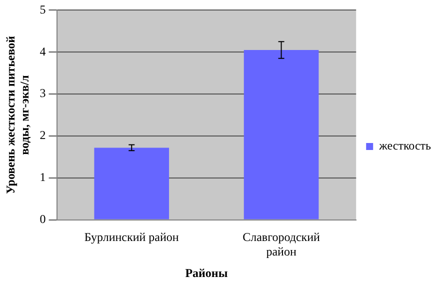 This screenshot has width=445, height=289. Describe the element at coordinates (43, 219) in the screenshot. I see `y-tick-label: 0` at that location.